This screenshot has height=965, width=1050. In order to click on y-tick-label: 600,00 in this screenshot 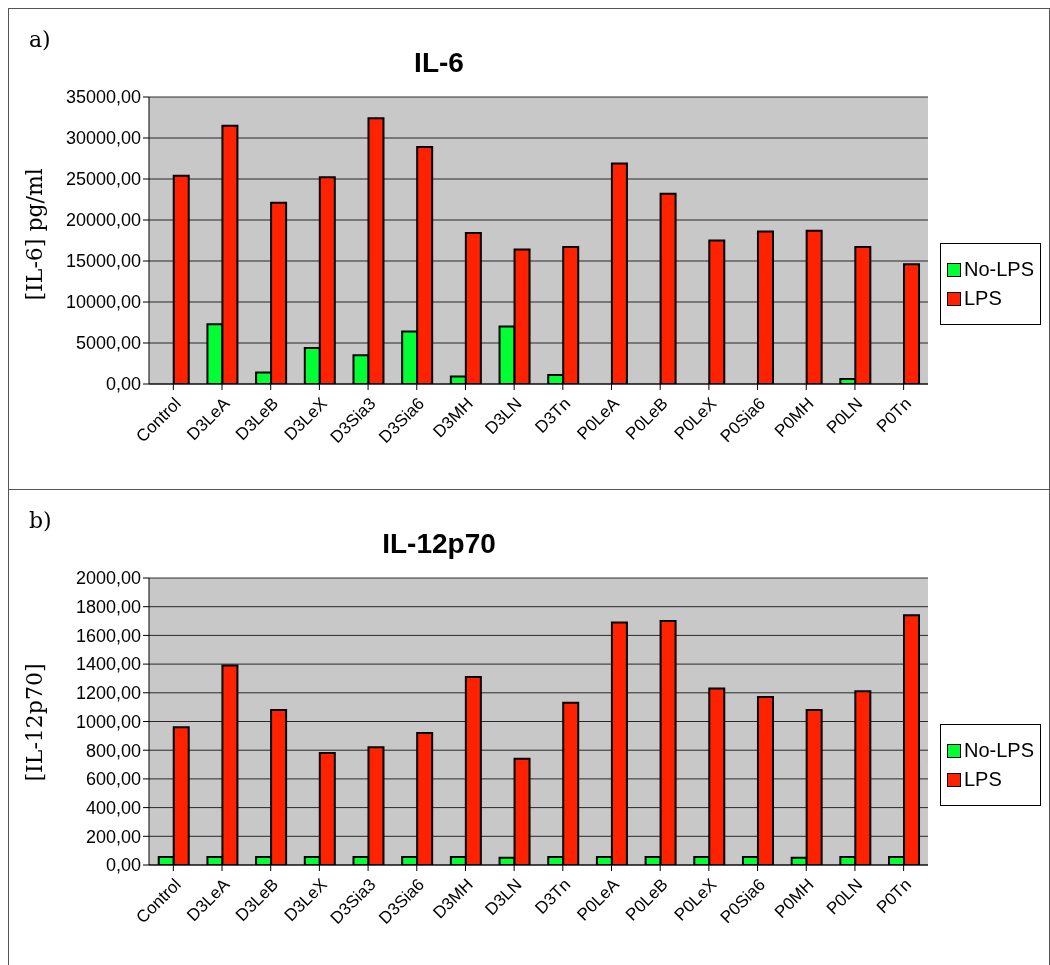, I will do `click(113, 779)`.